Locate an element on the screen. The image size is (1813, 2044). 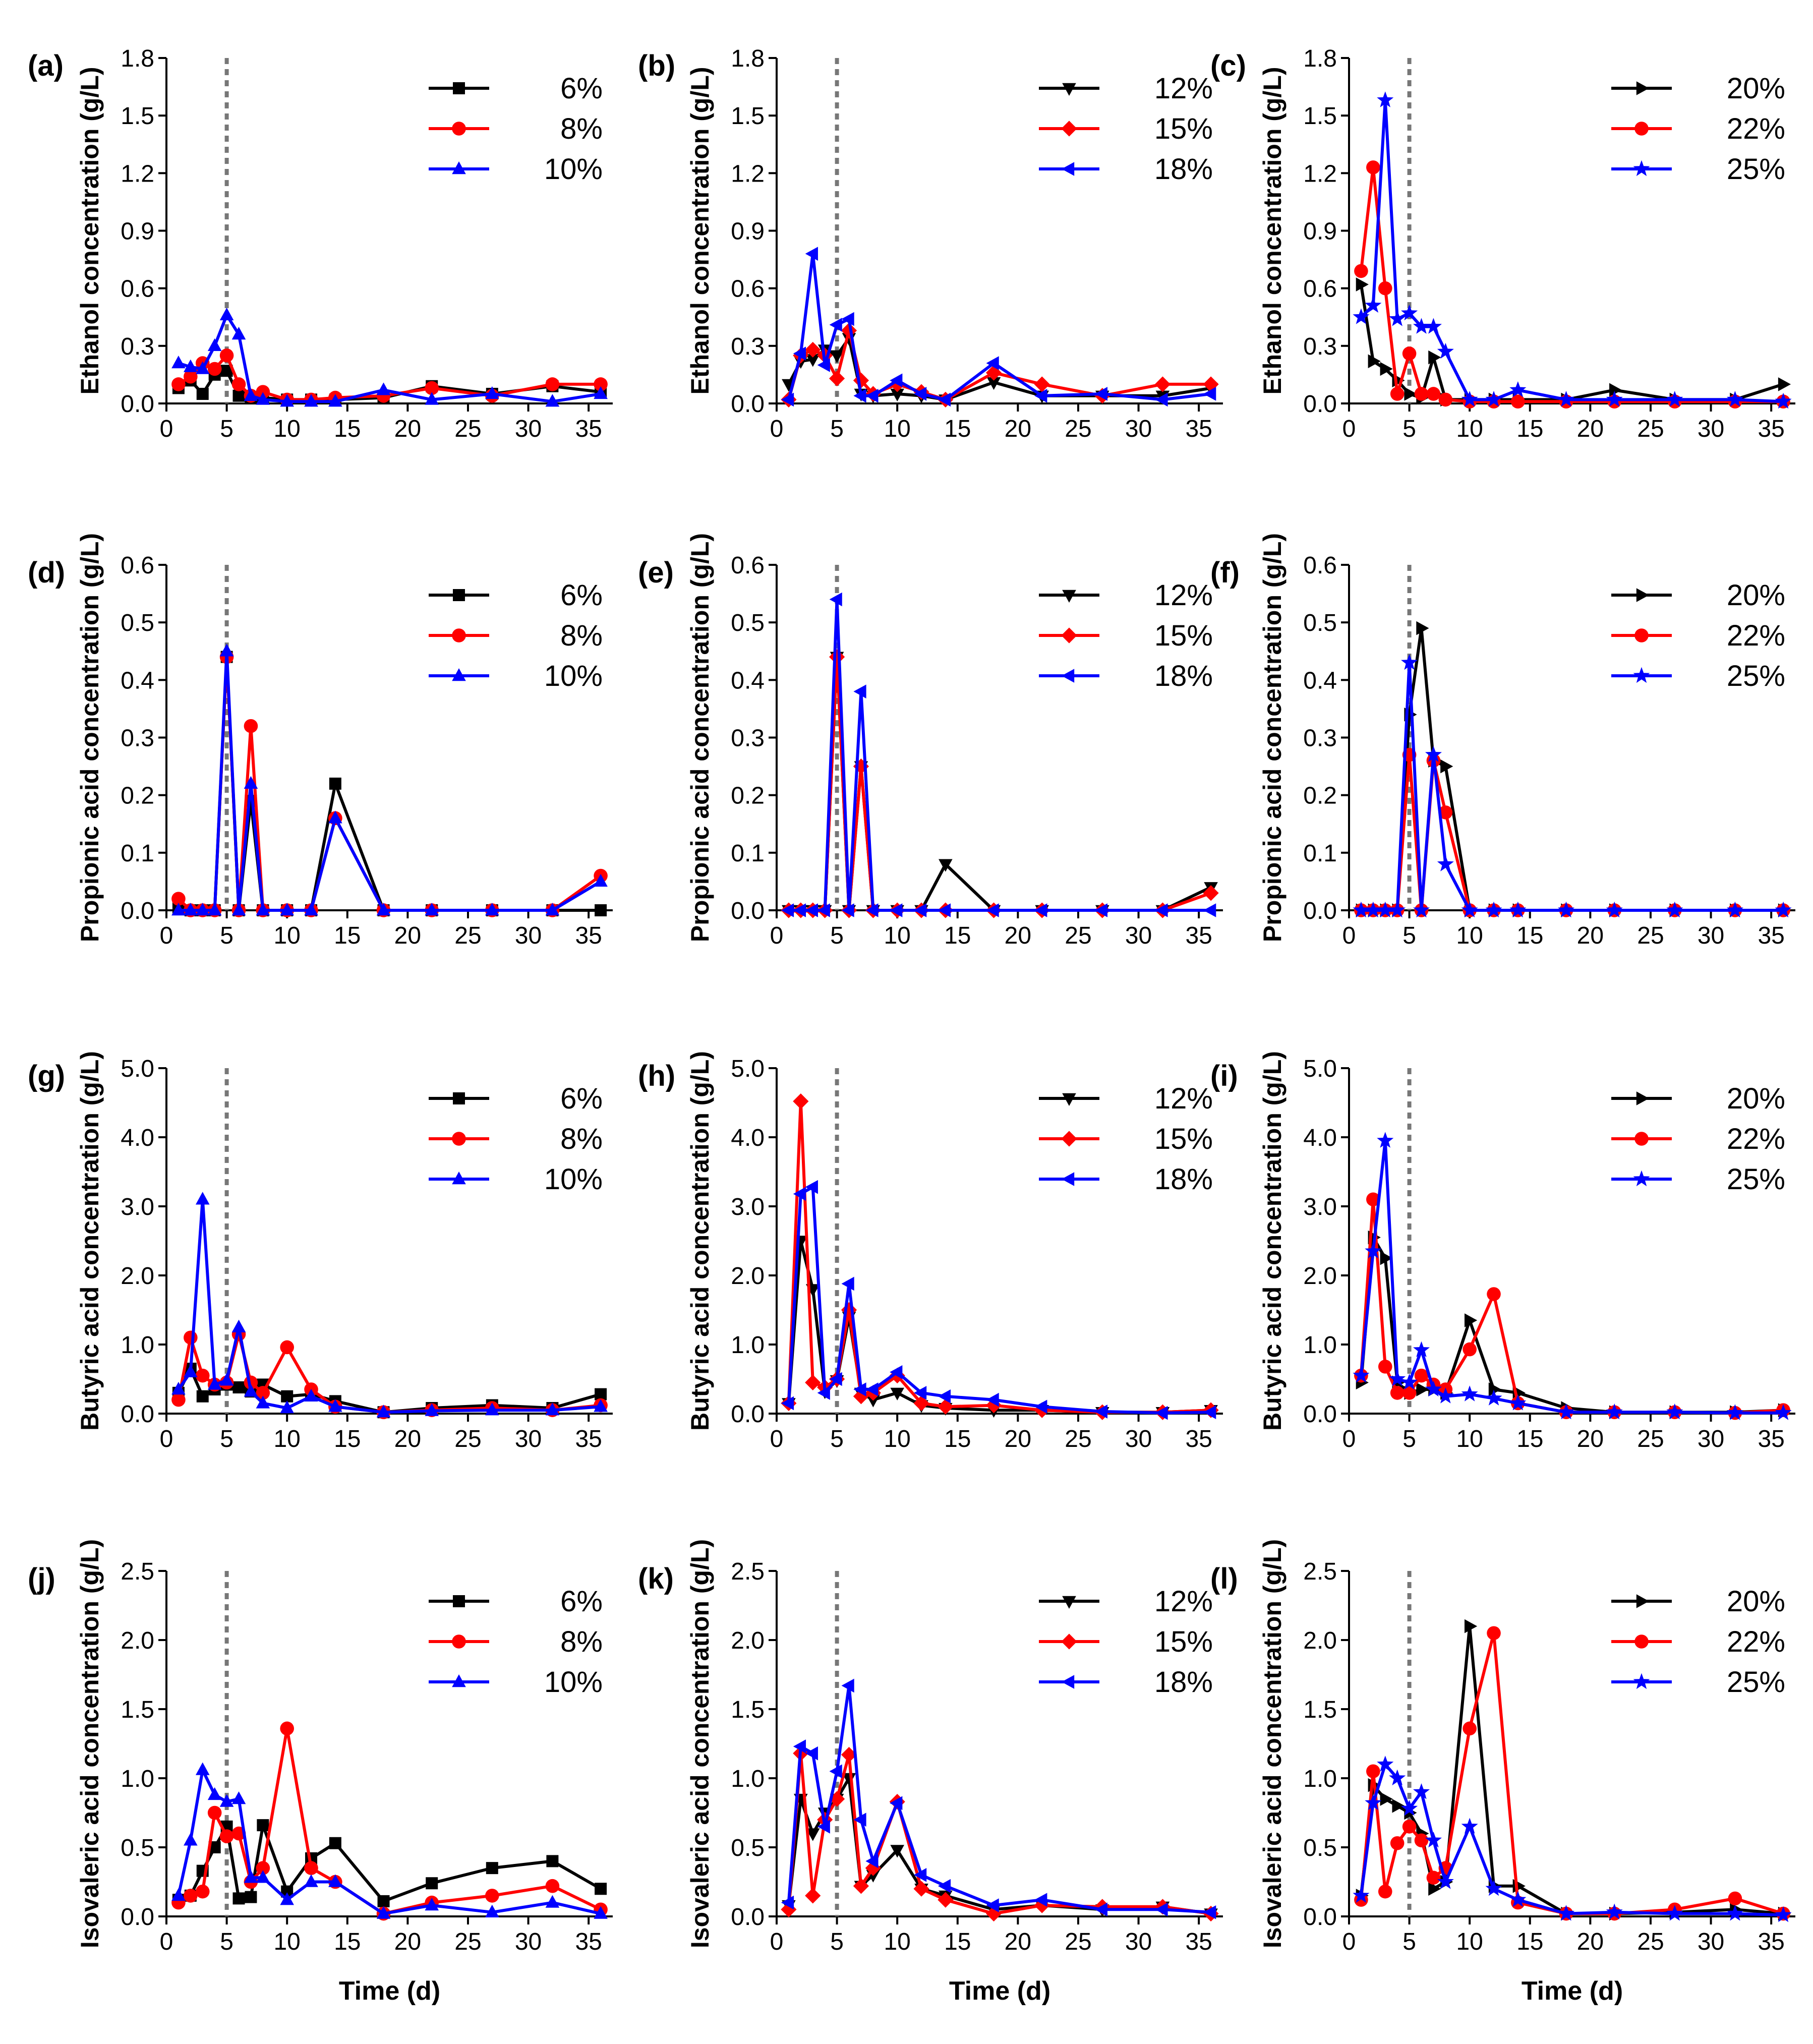
y-tick-label: 1.0 is located at coordinates (137, 1345).